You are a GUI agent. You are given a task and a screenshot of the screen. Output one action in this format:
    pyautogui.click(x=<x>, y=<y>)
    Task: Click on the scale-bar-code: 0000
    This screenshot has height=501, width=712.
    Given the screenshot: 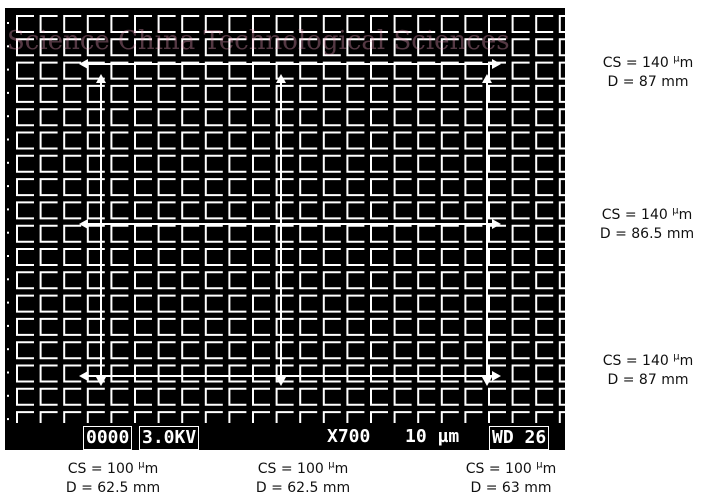 What is the action you would take?
    pyautogui.click(x=108, y=438)
    